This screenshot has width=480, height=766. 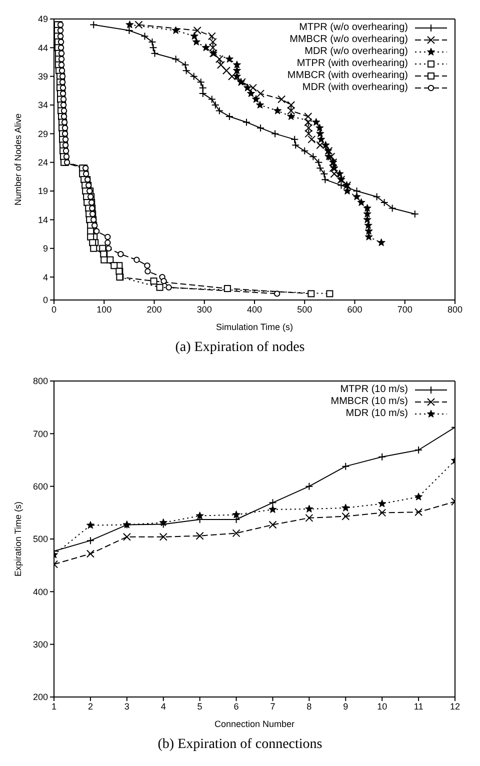 What do you see at coordinates (355, 88) in the screenshot?
I see `legend-label: MDR (with overhearing)` at bounding box center [355, 88].